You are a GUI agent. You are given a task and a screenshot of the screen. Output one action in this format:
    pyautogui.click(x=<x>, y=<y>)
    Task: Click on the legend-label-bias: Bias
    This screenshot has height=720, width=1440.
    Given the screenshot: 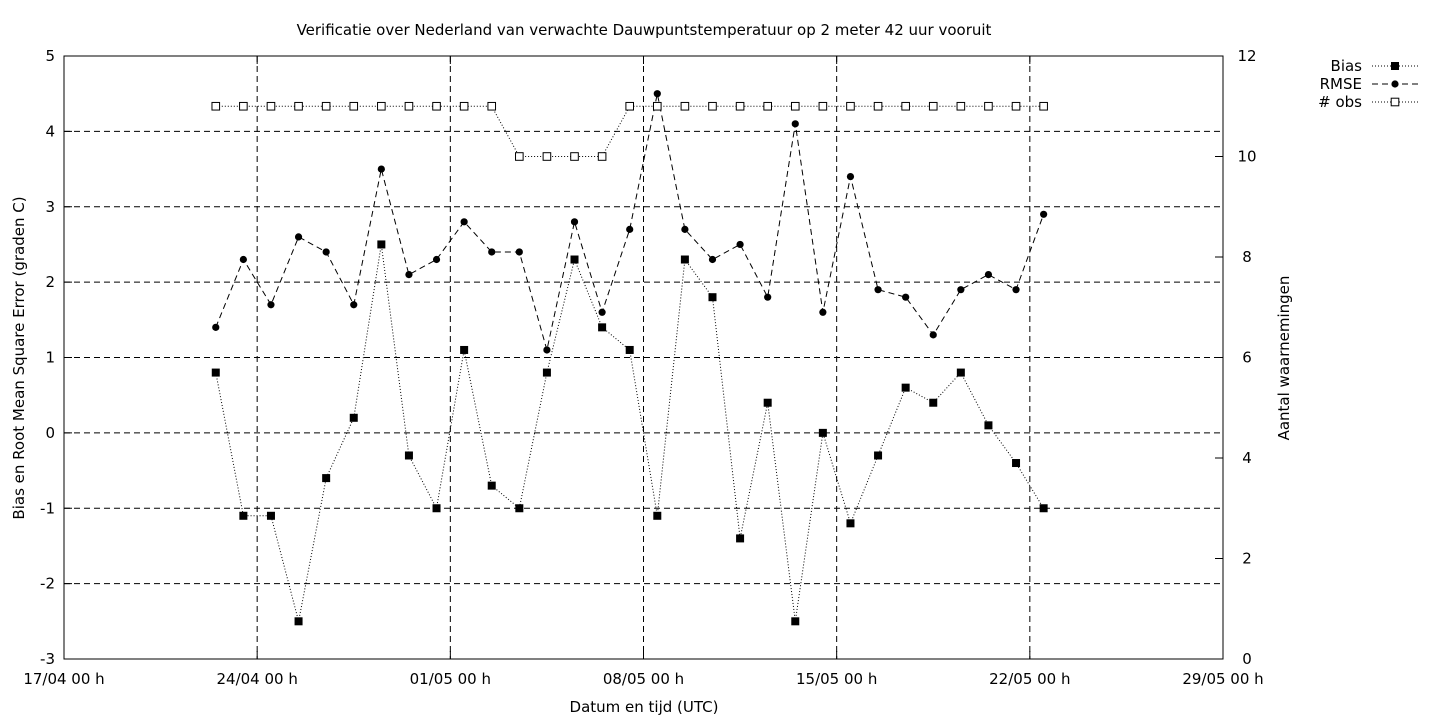 What is the action you would take?
    pyautogui.click(x=1347, y=66)
    